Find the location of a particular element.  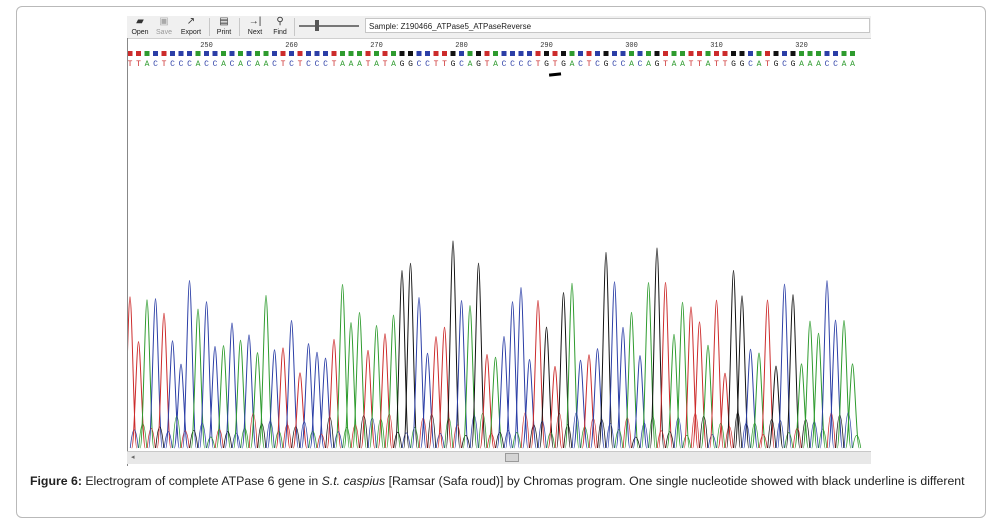

export-button: ↗ Export is located at coordinates (191, 27).